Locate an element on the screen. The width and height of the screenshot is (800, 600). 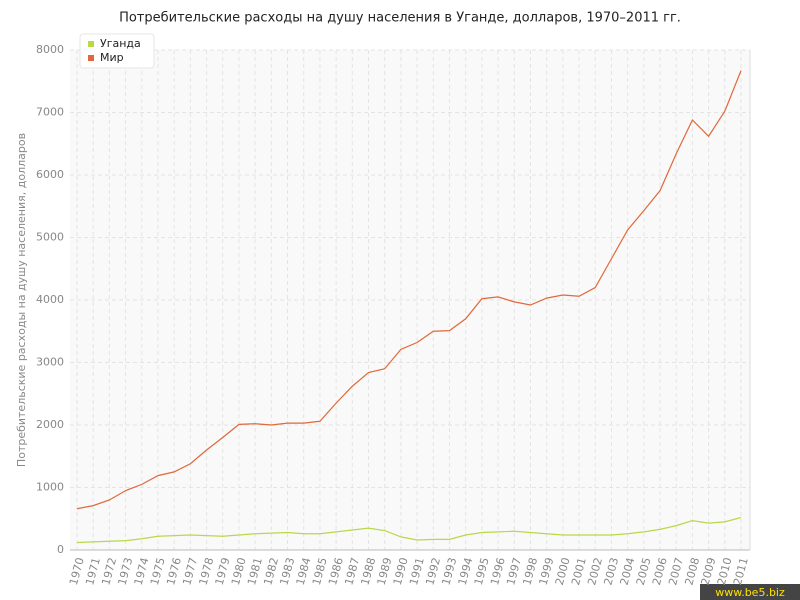
y-tick-label: 7000 is located at coordinates (50, 112).